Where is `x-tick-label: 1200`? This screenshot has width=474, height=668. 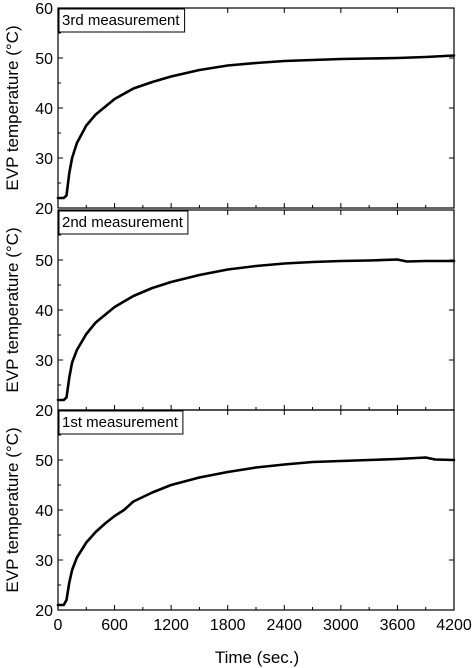 x-tick-label: 1200 is located at coordinates (171, 625).